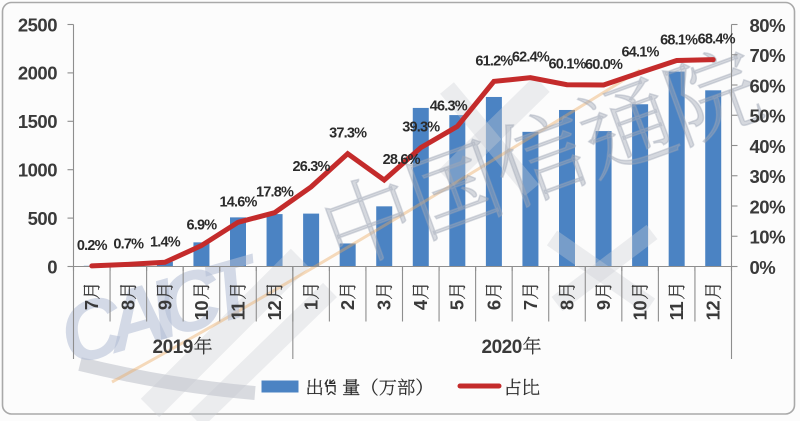  Describe the element at coordinates (238, 202) in the screenshot. I see `svg-text: 14.6%` at that location.